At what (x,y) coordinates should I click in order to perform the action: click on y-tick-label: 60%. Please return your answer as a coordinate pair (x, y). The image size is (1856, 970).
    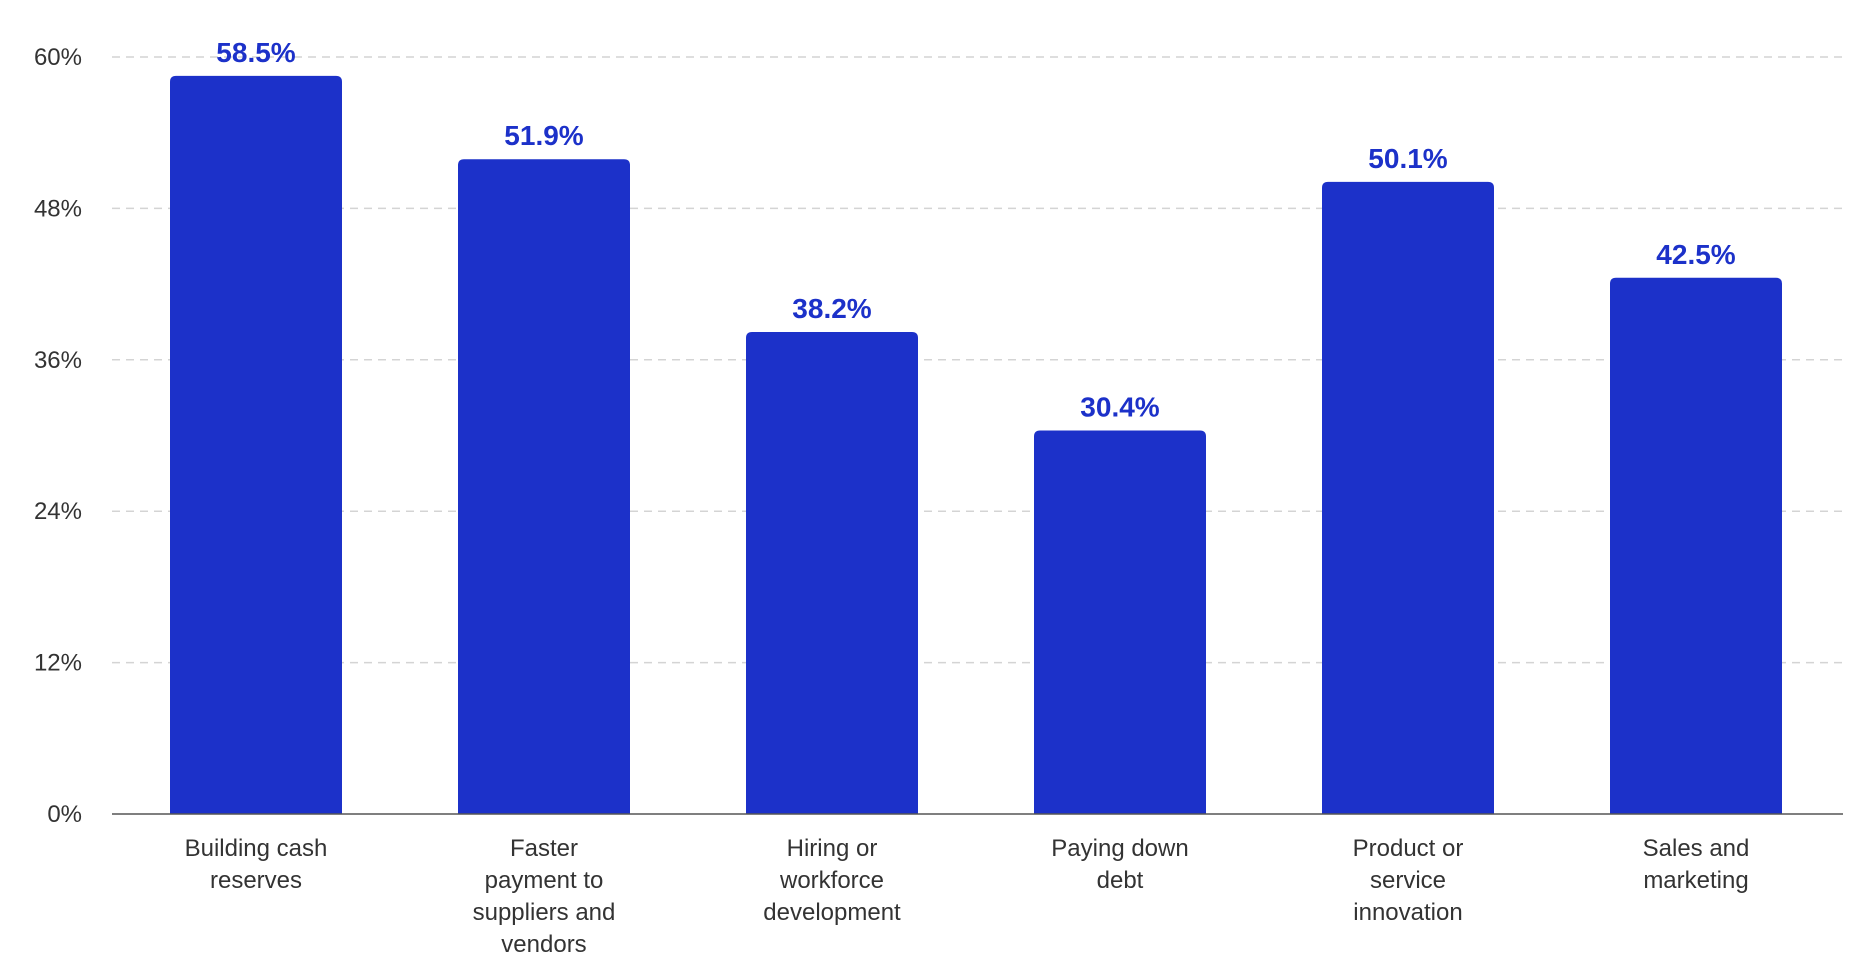
    Looking at the image, I should click on (58, 57).